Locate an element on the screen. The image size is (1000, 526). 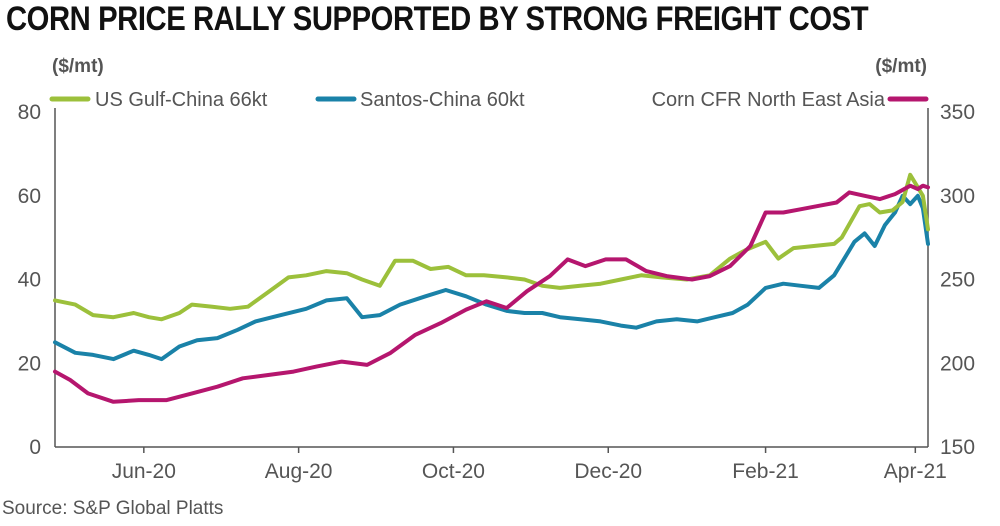
x-tick-label: Jun-20 is located at coordinates (144, 471).